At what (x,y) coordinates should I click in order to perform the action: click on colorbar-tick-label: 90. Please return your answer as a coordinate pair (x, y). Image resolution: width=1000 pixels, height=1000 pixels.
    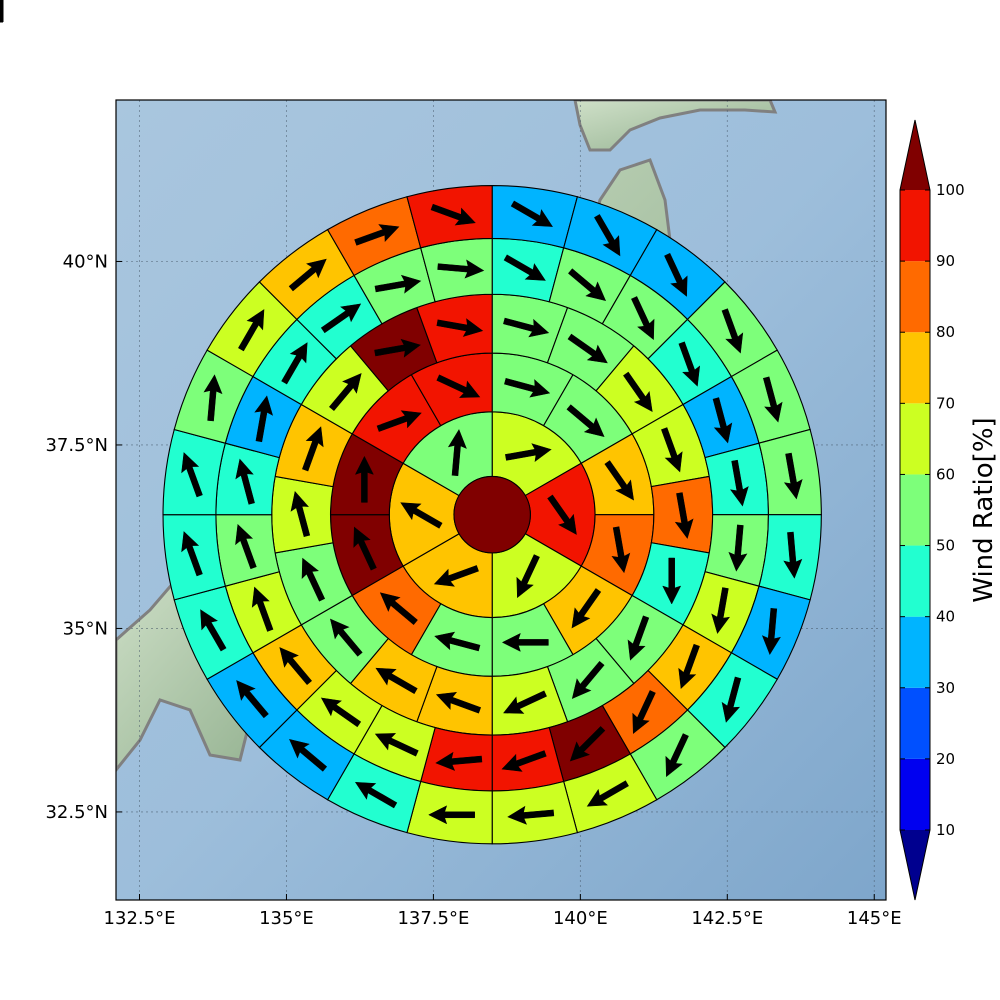
    Looking at the image, I should click on (945, 261).